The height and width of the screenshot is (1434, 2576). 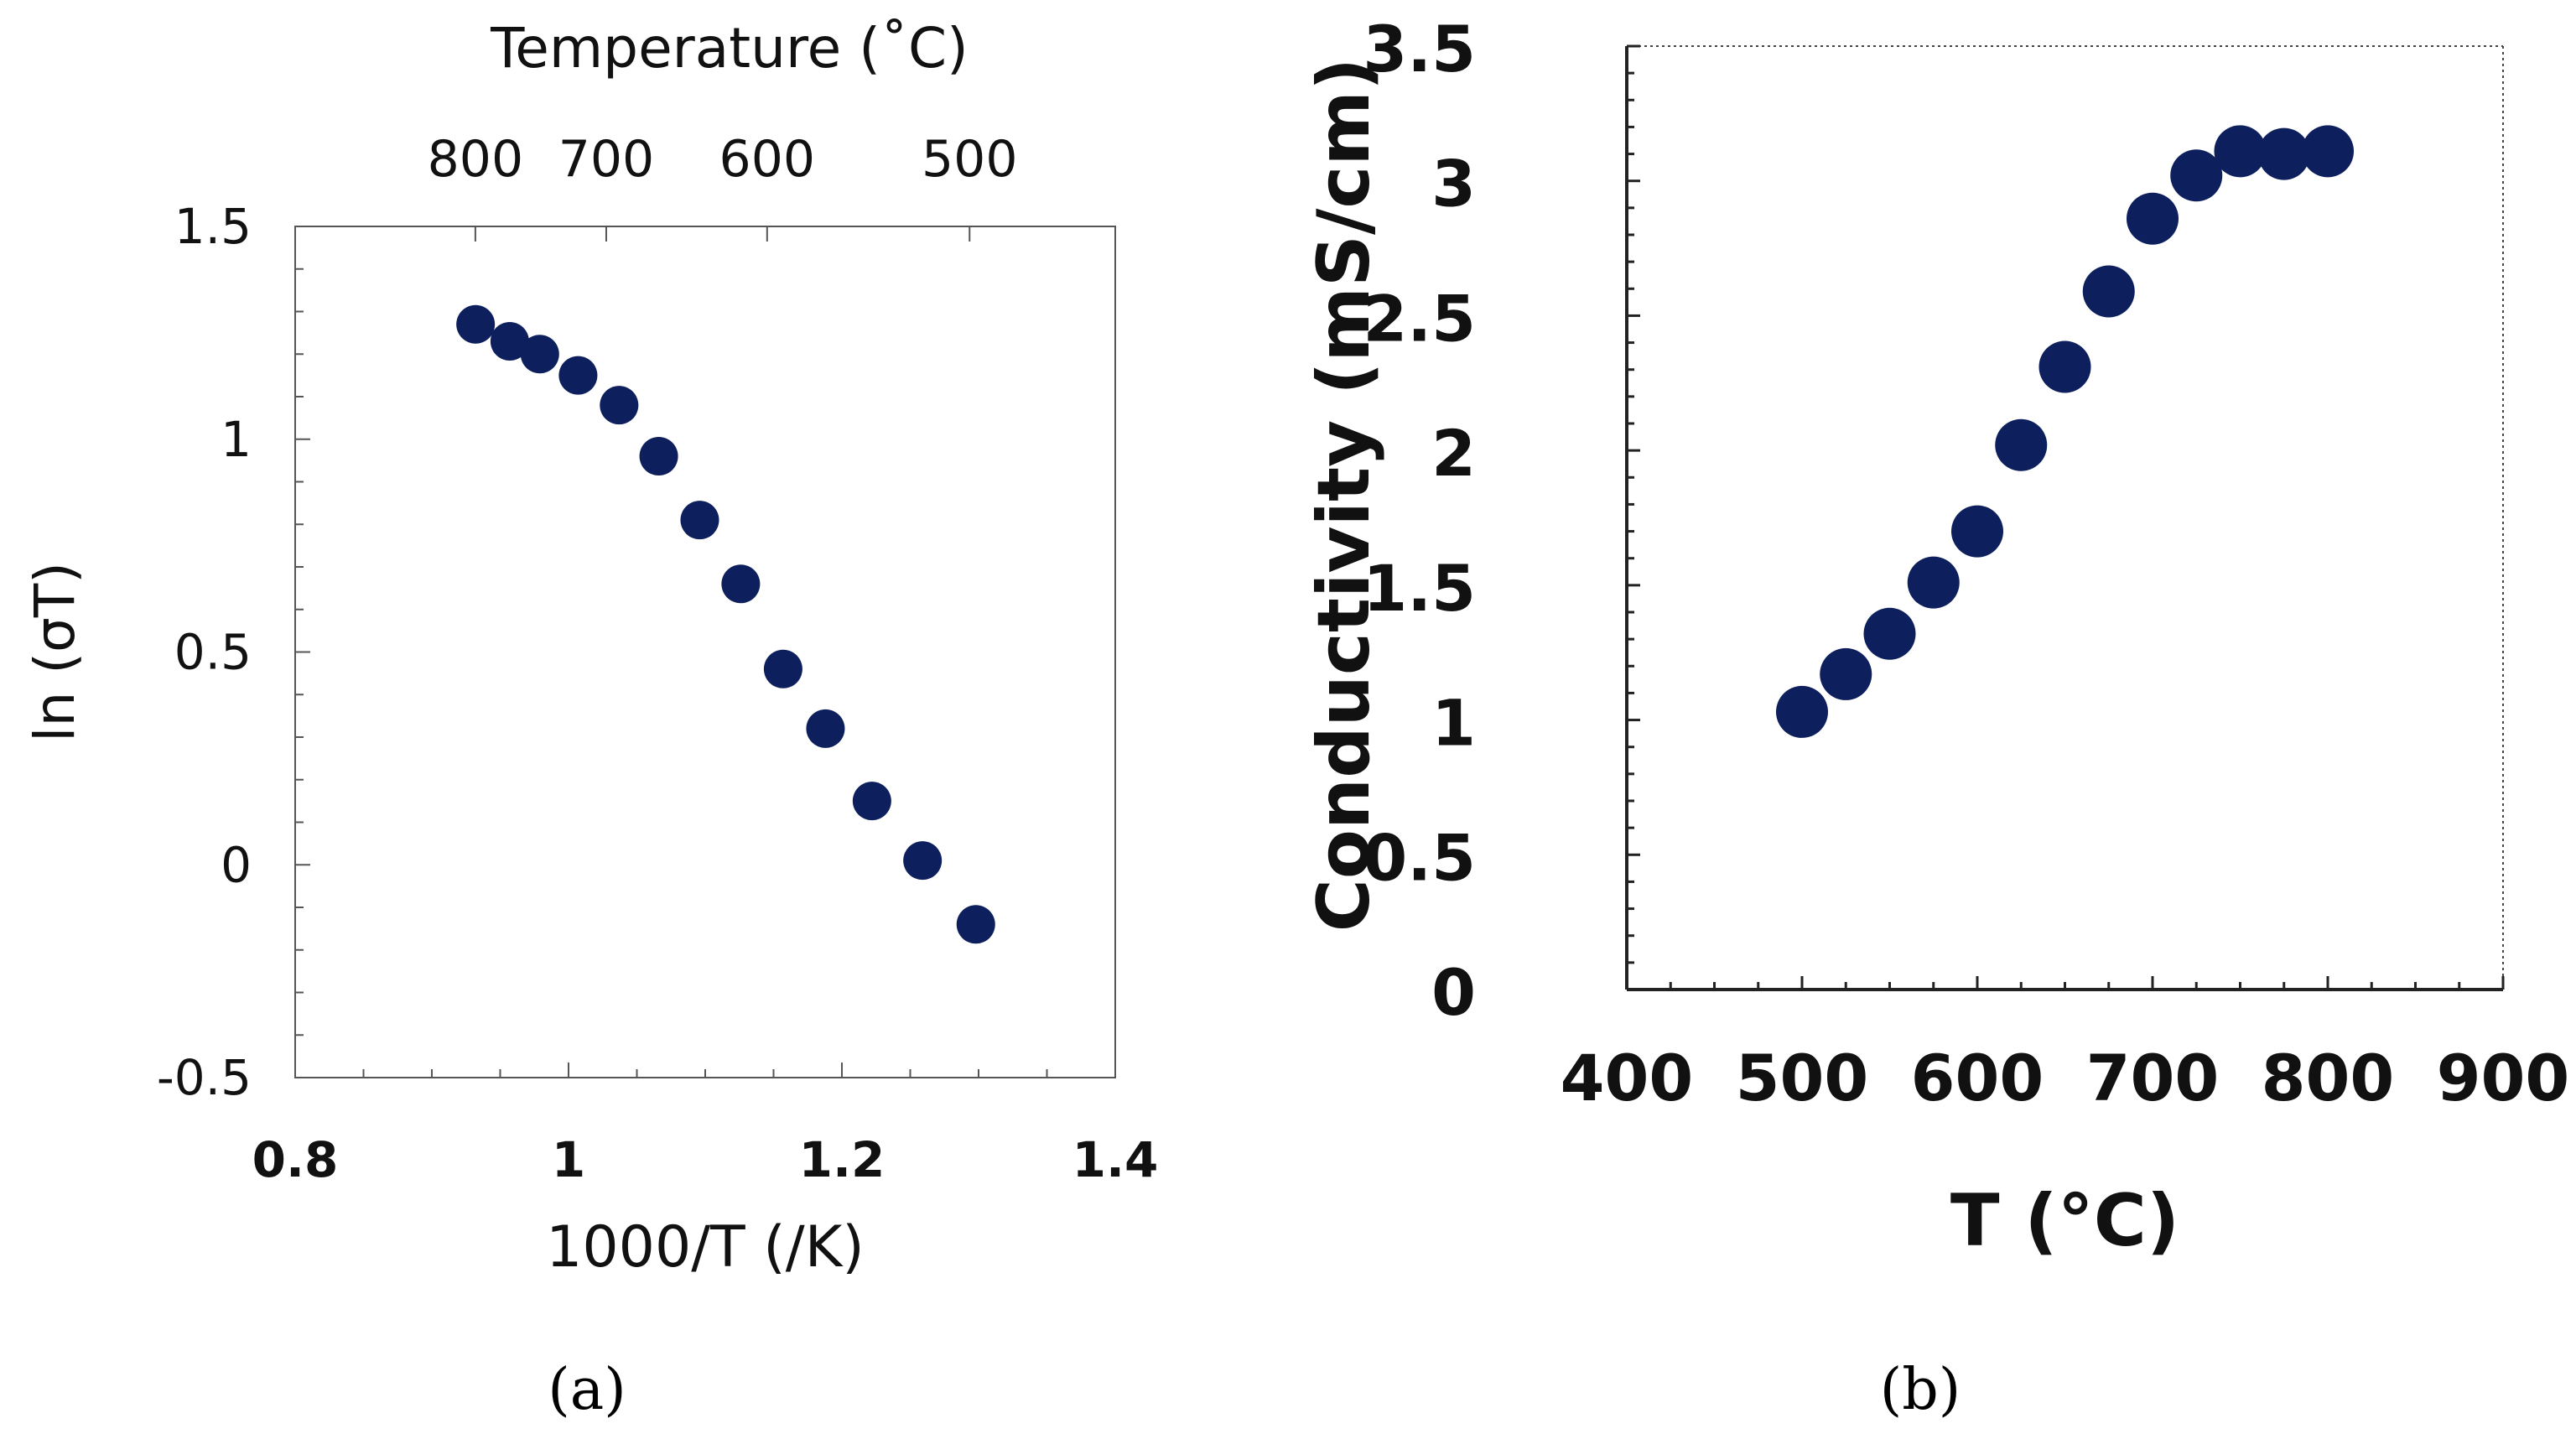 What do you see at coordinates (568, 1159) in the screenshot?
I see `panel-a-x-tick-label: 1` at bounding box center [568, 1159].